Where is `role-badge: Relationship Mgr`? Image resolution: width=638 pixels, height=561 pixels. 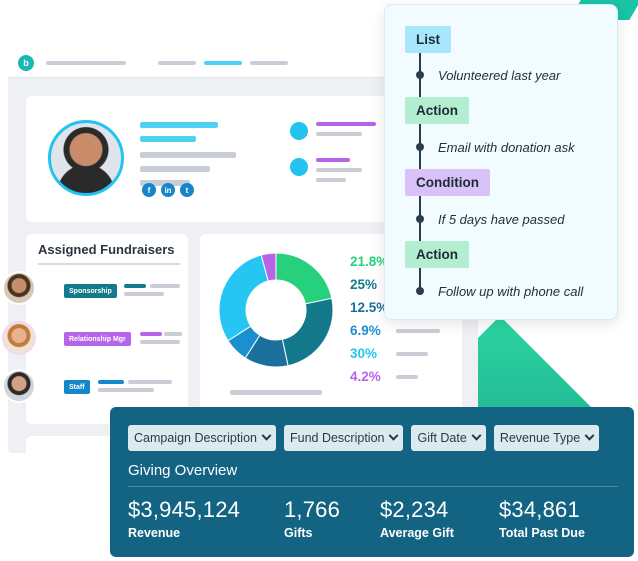 role-badge: Relationship Mgr is located at coordinates (97, 339).